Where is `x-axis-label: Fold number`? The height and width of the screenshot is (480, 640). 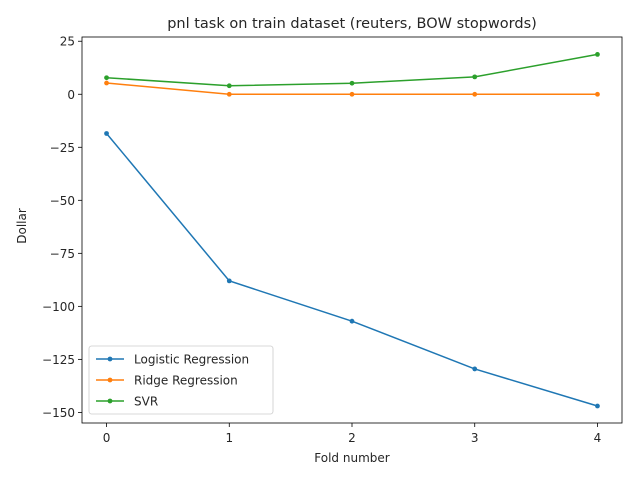
x-axis-label: Fold number is located at coordinates (351, 458).